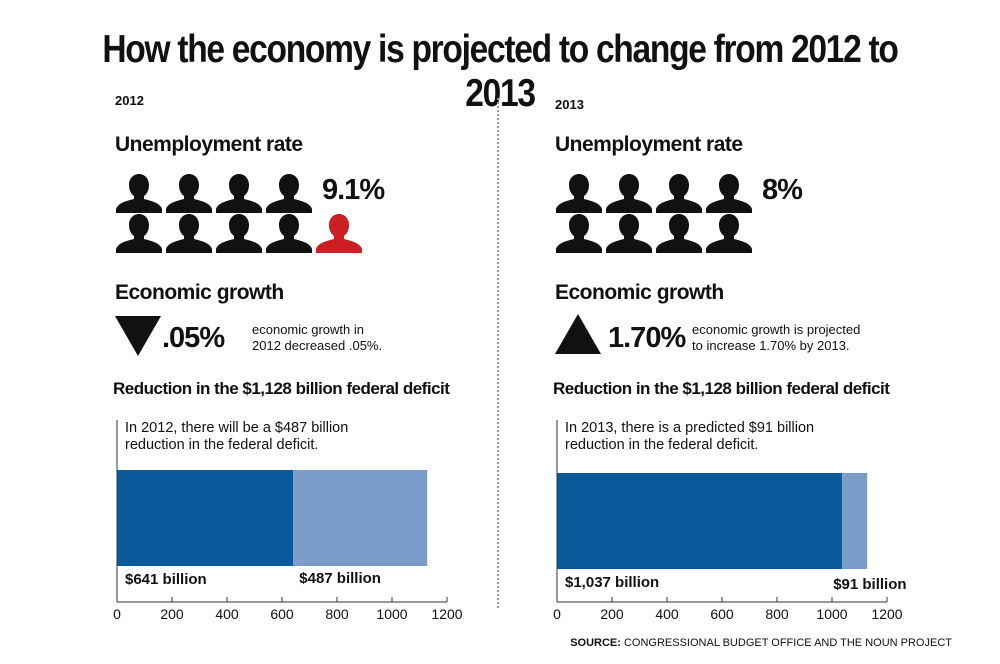 The width and height of the screenshot is (1000, 664). Describe the element at coordinates (612, 582) in the screenshot. I see `bar-label-remaining: $1,037 billion` at that location.